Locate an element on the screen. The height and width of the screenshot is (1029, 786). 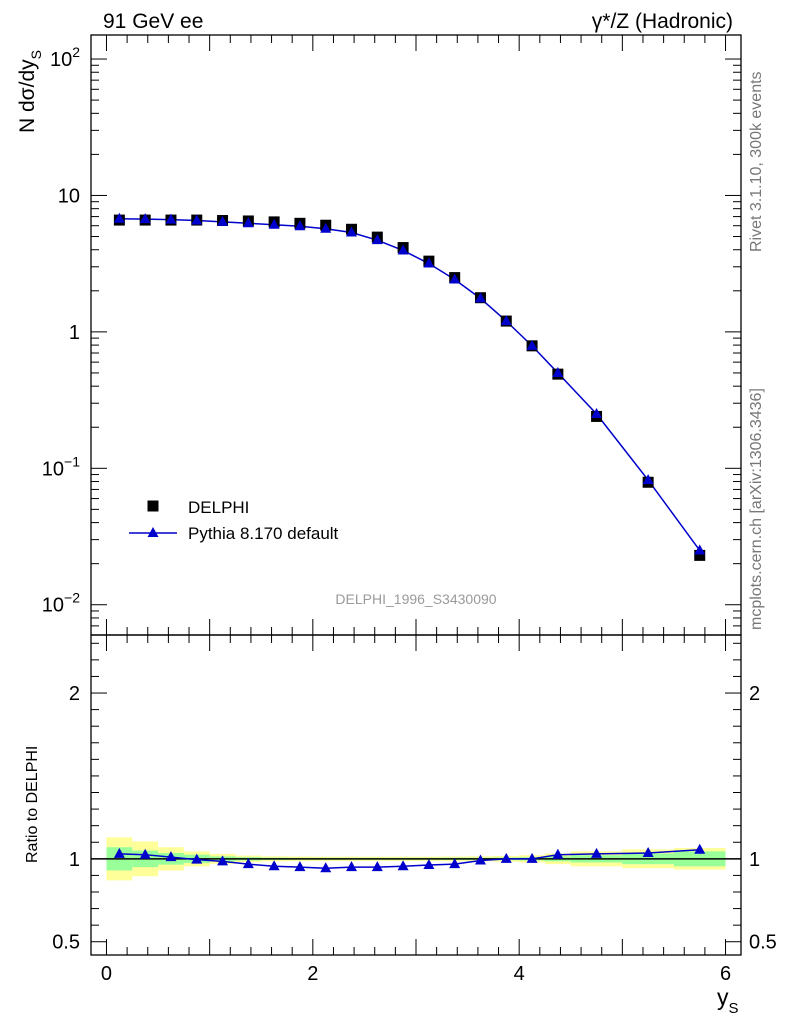
ratio-plot-content is located at coordinates (416, 859).